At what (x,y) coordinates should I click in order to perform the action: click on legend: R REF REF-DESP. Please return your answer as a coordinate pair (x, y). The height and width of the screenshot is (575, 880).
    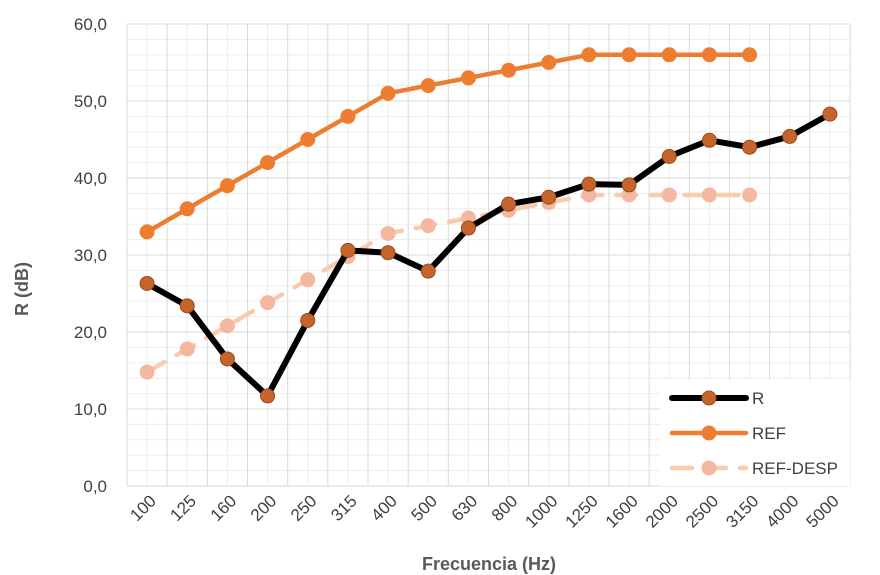
    Looking at the image, I should click on (755, 433).